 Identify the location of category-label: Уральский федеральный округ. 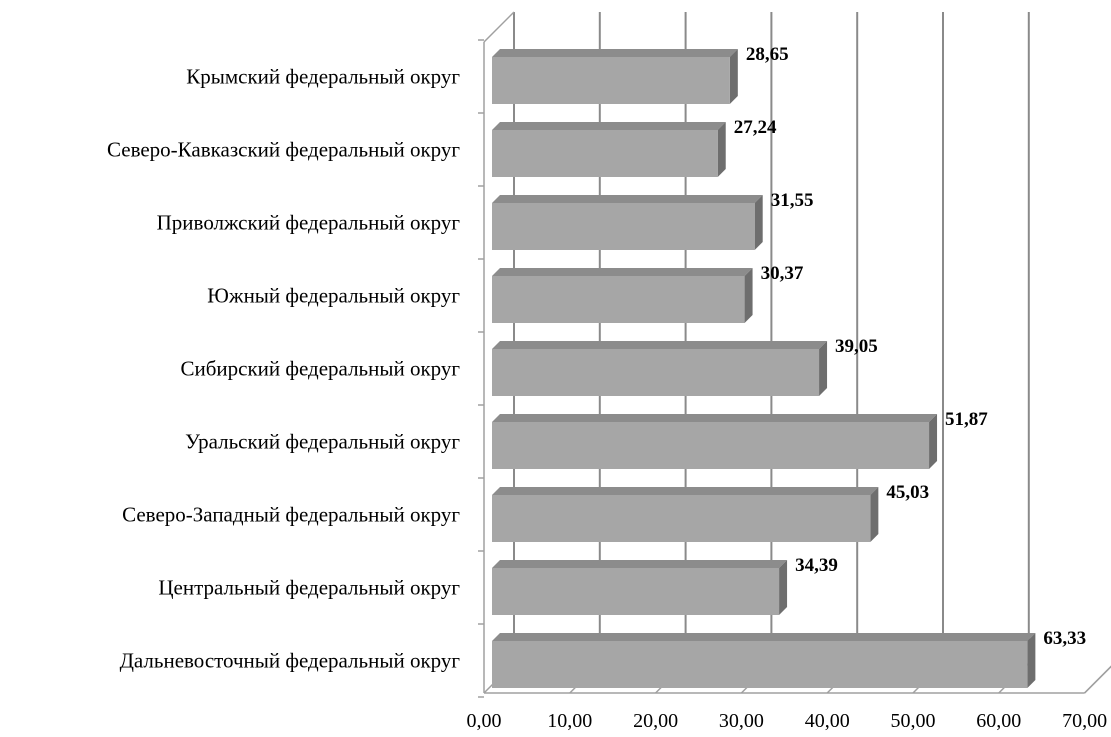
(322, 442).